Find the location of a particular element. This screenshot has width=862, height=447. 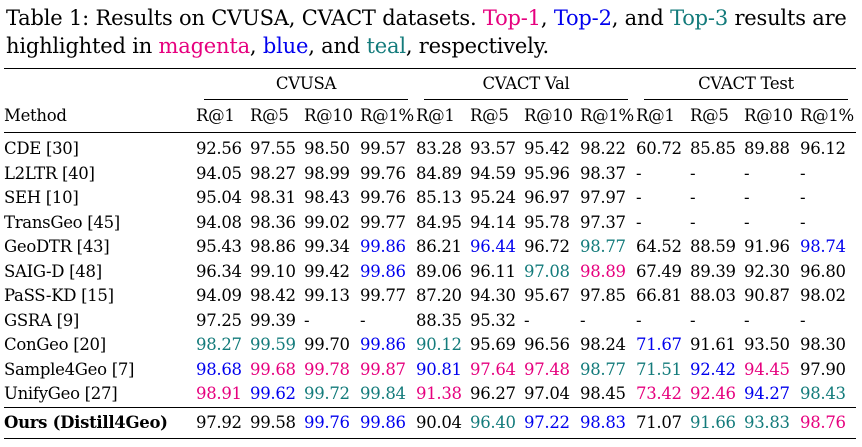

metric-cell: 96.97 is located at coordinates (547, 198).